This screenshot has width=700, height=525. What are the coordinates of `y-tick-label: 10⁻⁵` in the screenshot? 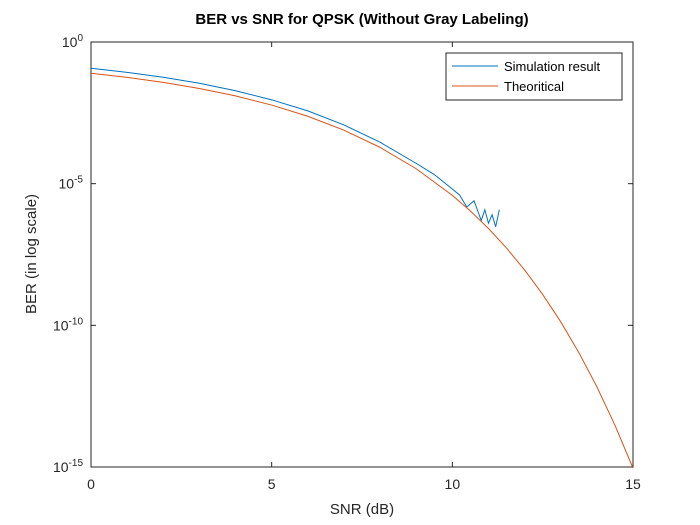 It's located at (71, 183).